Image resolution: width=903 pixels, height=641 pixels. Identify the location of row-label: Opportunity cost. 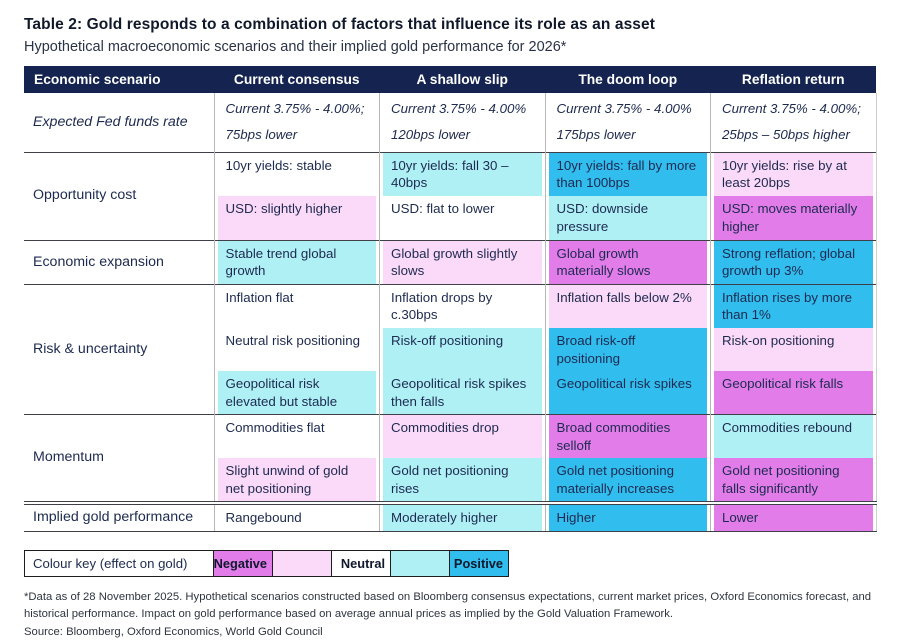
(119, 196).